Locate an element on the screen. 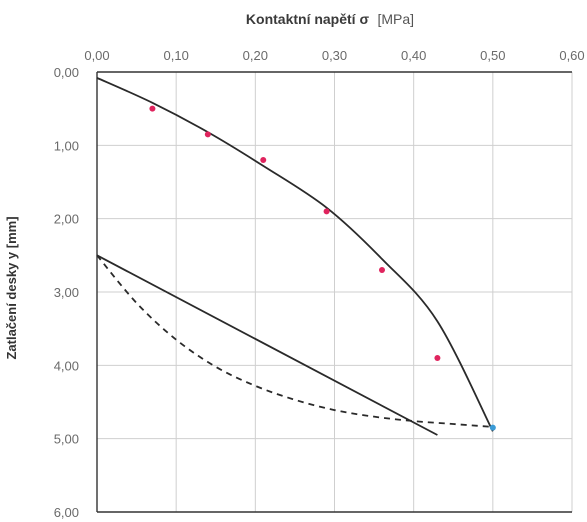 Image resolution: width=587 pixels, height=522 pixels. x-tick-label: 0,10 is located at coordinates (176, 55).